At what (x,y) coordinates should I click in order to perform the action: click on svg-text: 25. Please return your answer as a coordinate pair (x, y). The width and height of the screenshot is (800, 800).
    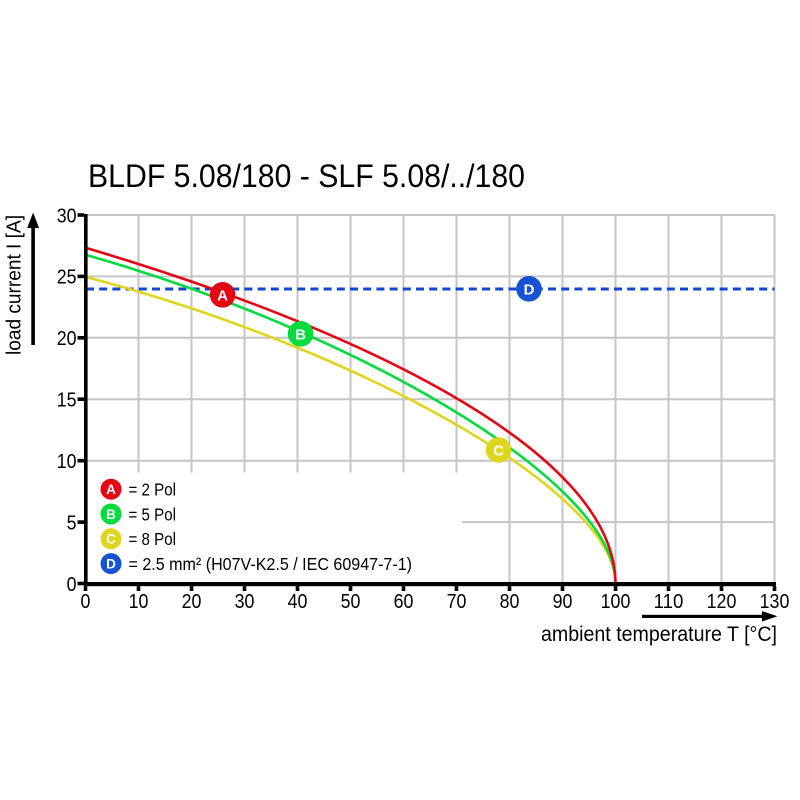
    Looking at the image, I should click on (67, 278).